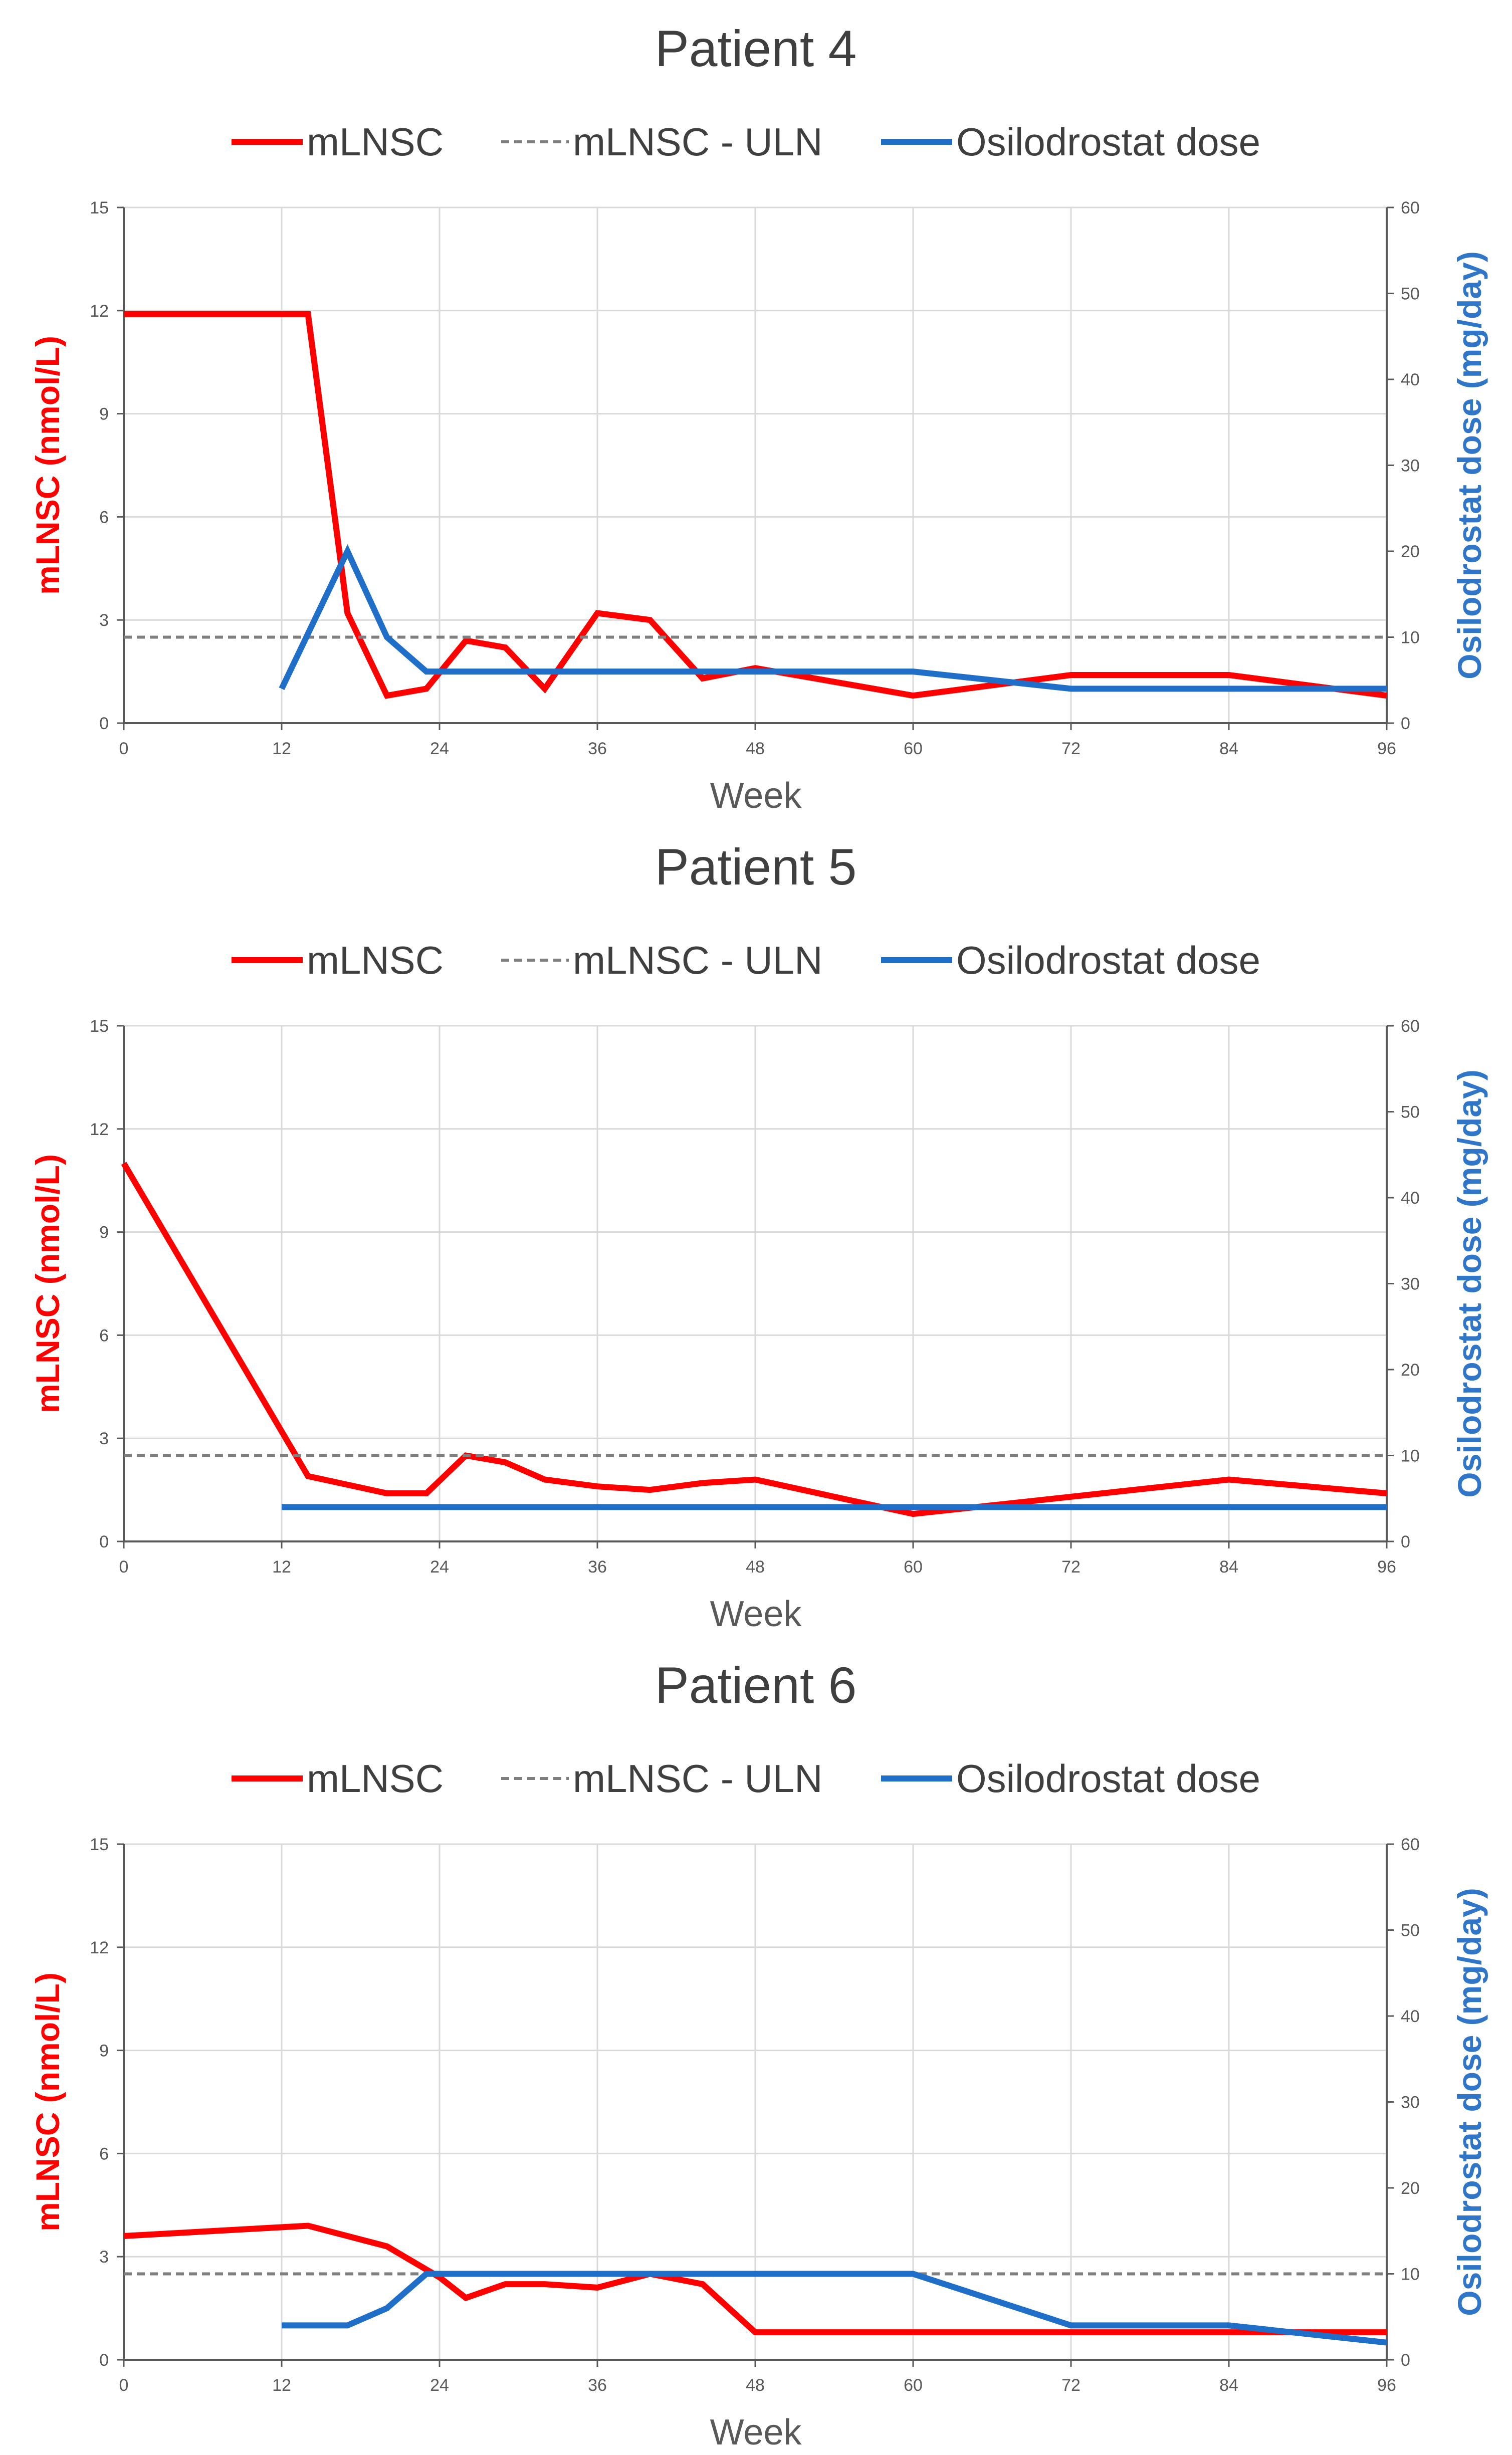  I want to click on chart-title: Patient 5, so click(756, 867).